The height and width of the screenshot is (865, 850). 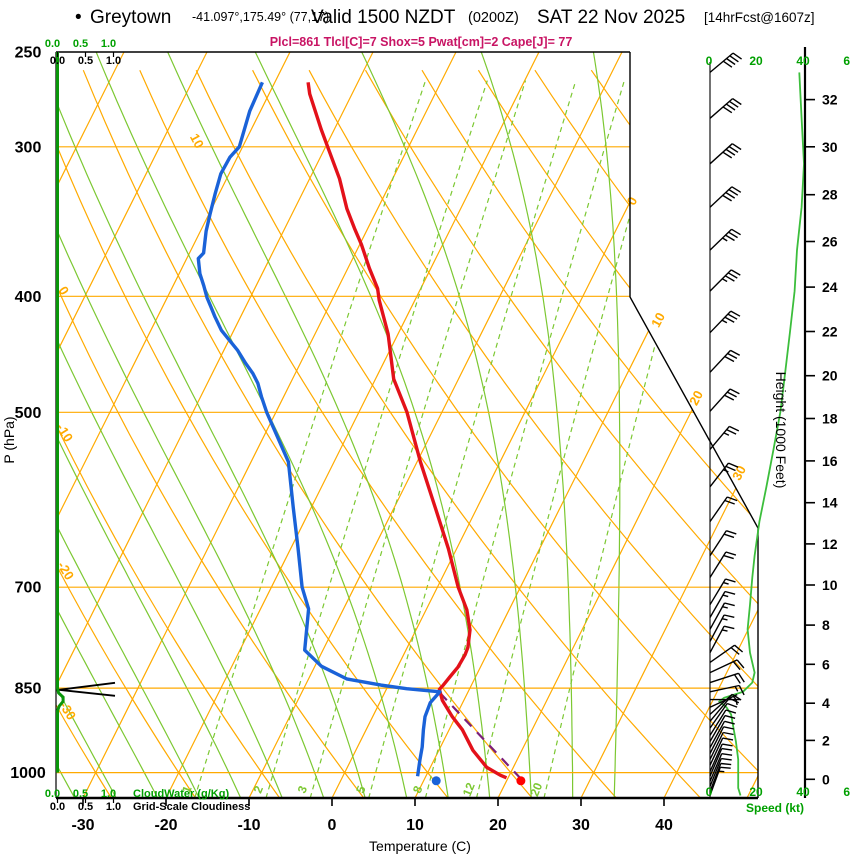 What do you see at coordinates (826, 664) in the screenshot?
I see `height-tick-label: 6` at bounding box center [826, 664].